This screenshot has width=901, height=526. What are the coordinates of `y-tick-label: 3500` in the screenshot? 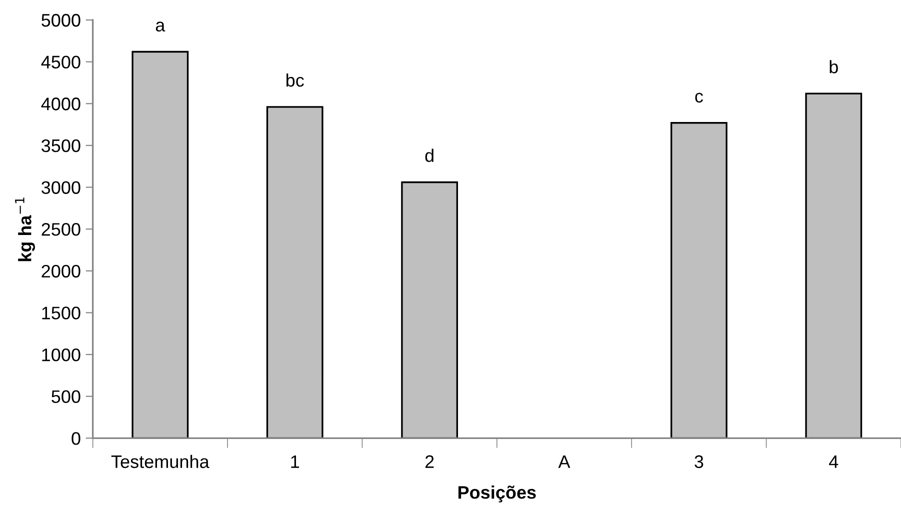 It's located at (61, 145).